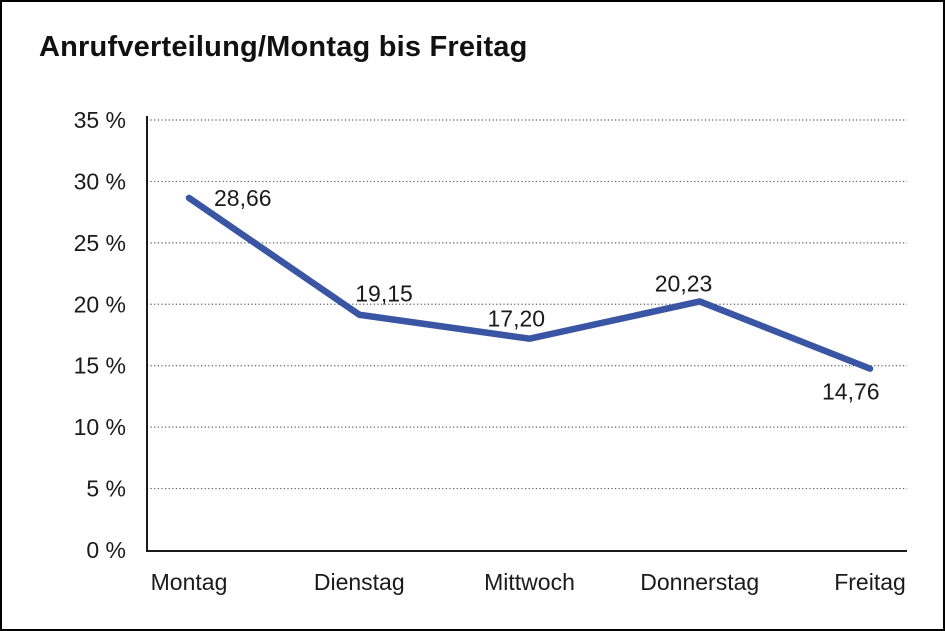 Image resolution: width=945 pixels, height=631 pixels. What do you see at coordinates (517, 319) in the screenshot?
I see `data-label: 17,20` at bounding box center [517, 319].